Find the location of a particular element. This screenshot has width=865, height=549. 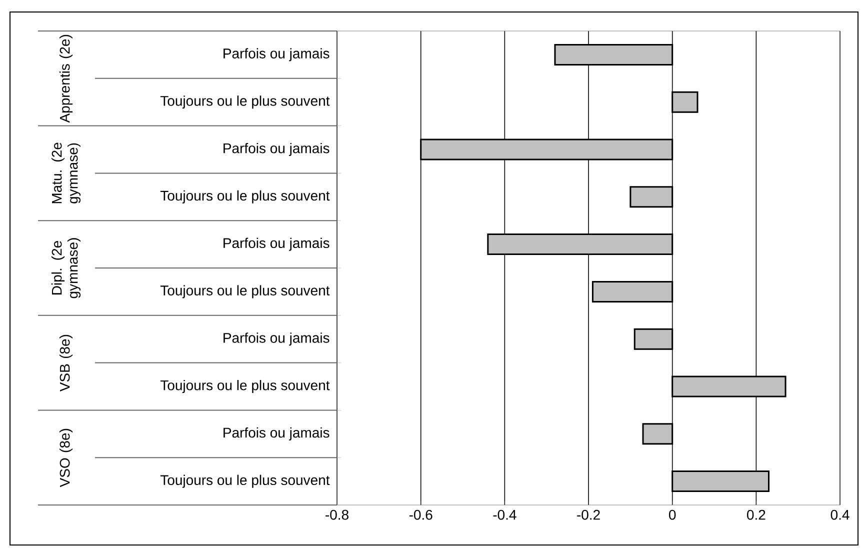

x-tick-label: 0 is located at coordinates (672, 515).